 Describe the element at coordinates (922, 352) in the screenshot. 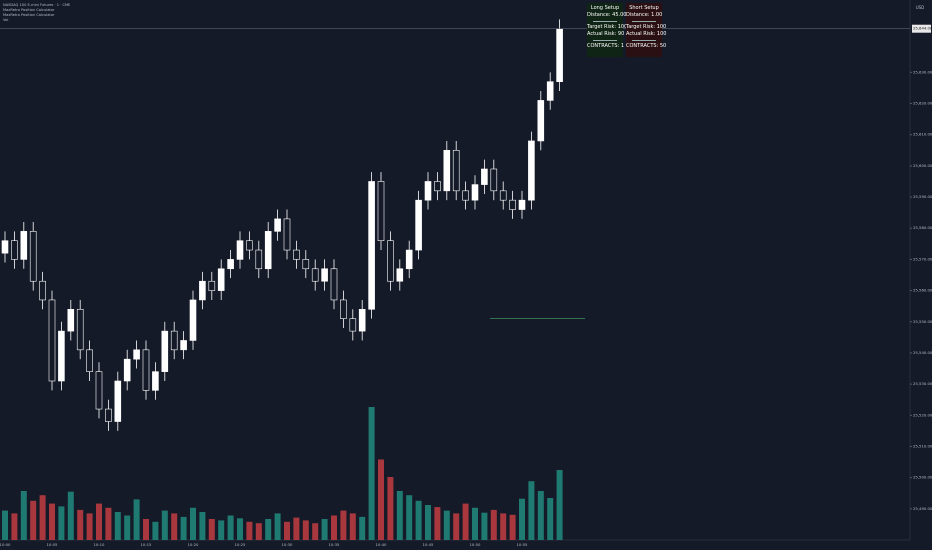

I see `y-tick-label: 25,540.00` at that location.